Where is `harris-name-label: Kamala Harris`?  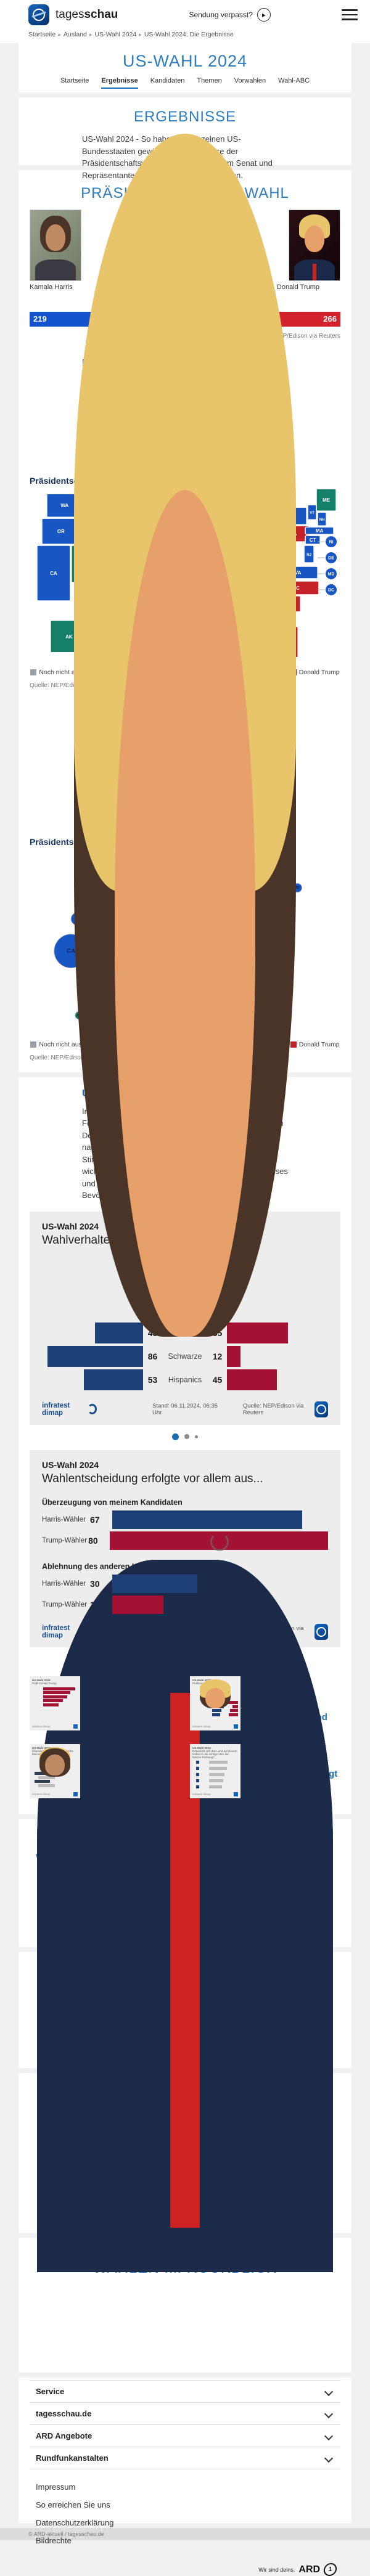
harris-name-label: Kamala Harris is located at coordinates (52, 287).